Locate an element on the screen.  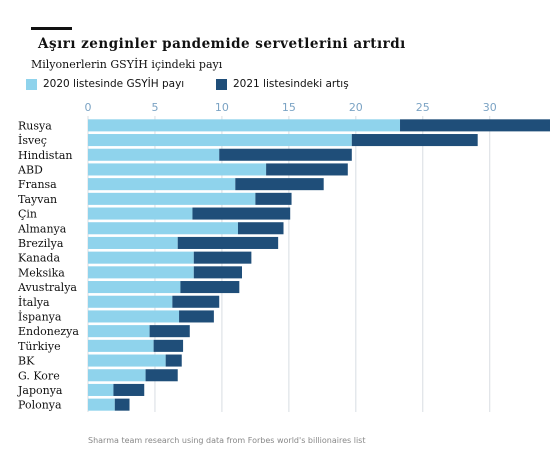
category-label: İsveç is located at coordinates (32, 140).